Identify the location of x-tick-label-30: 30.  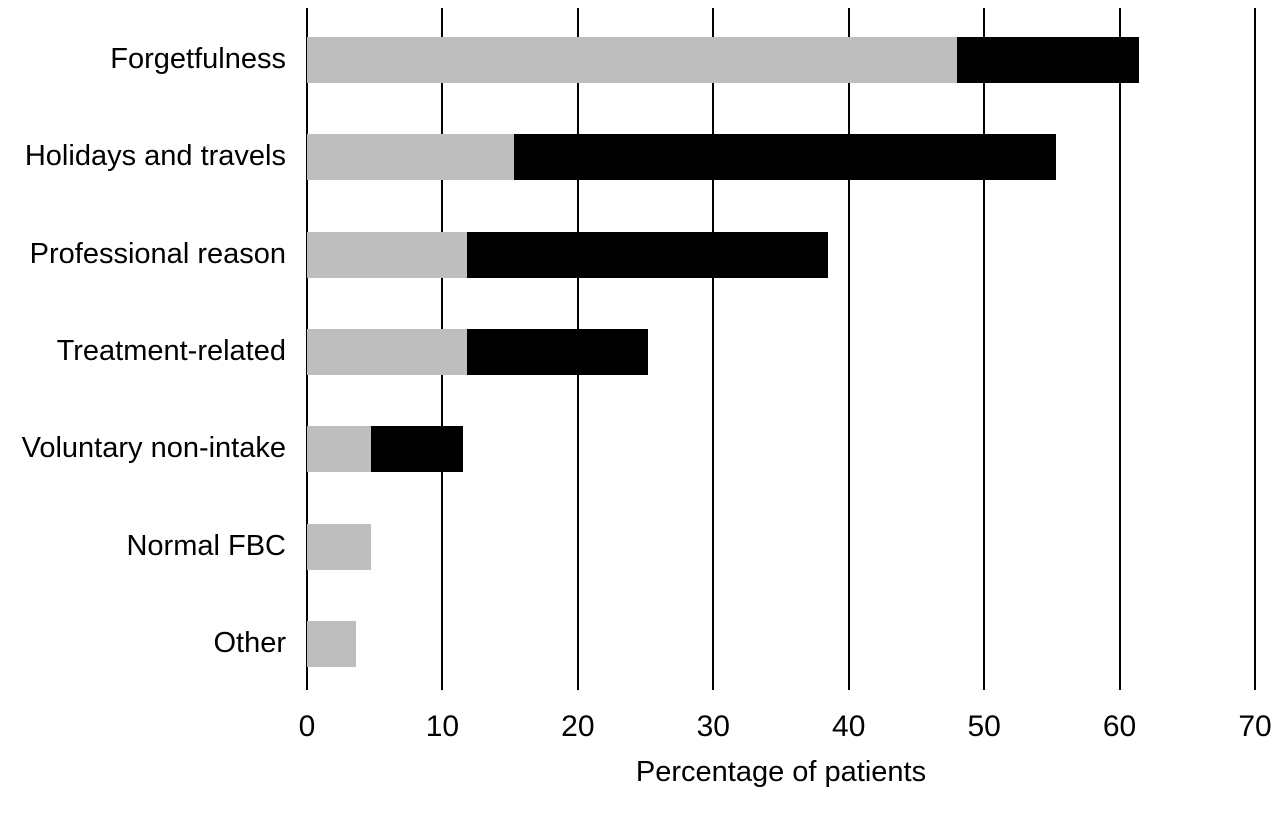
(713, 726).